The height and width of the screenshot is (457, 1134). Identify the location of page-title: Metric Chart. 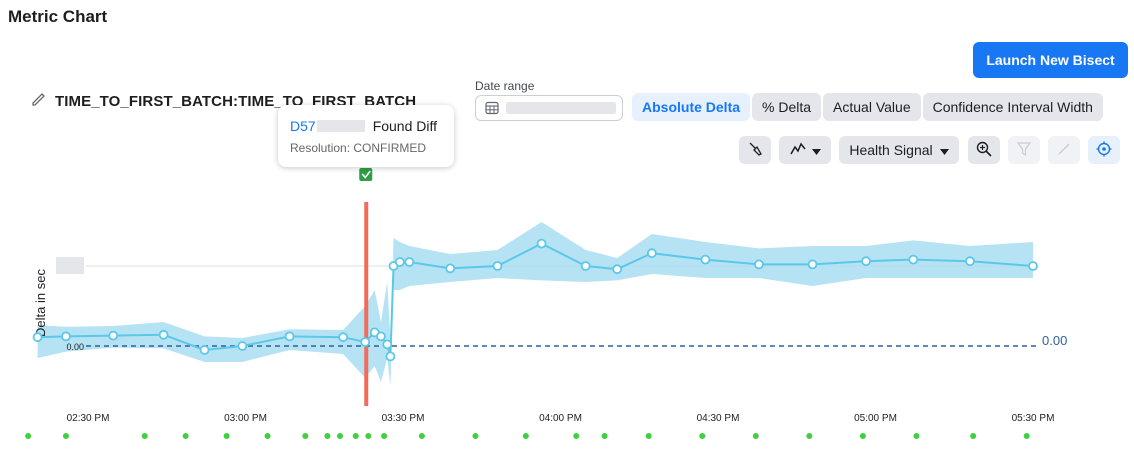
(58, 16).